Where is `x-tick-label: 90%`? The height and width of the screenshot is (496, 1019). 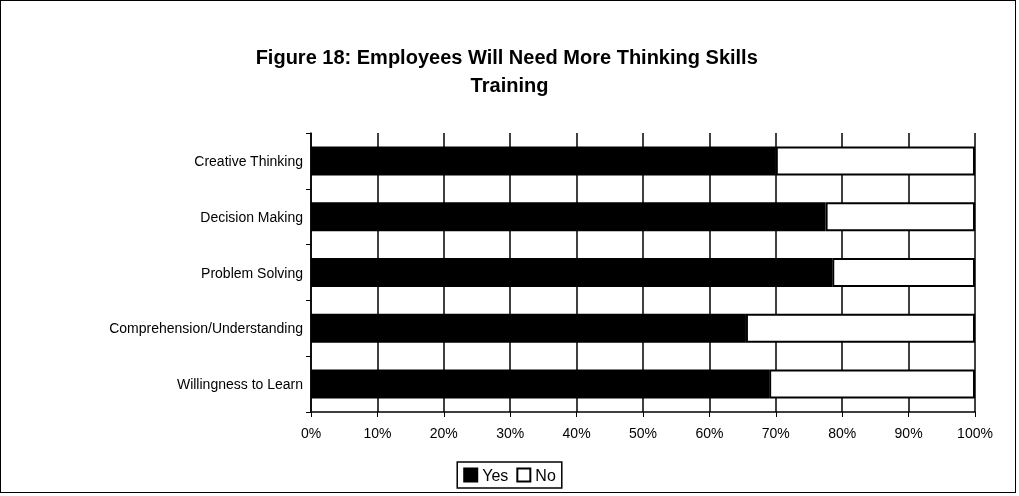
x-tick-label: 90% is located at coordinates (908, 433).